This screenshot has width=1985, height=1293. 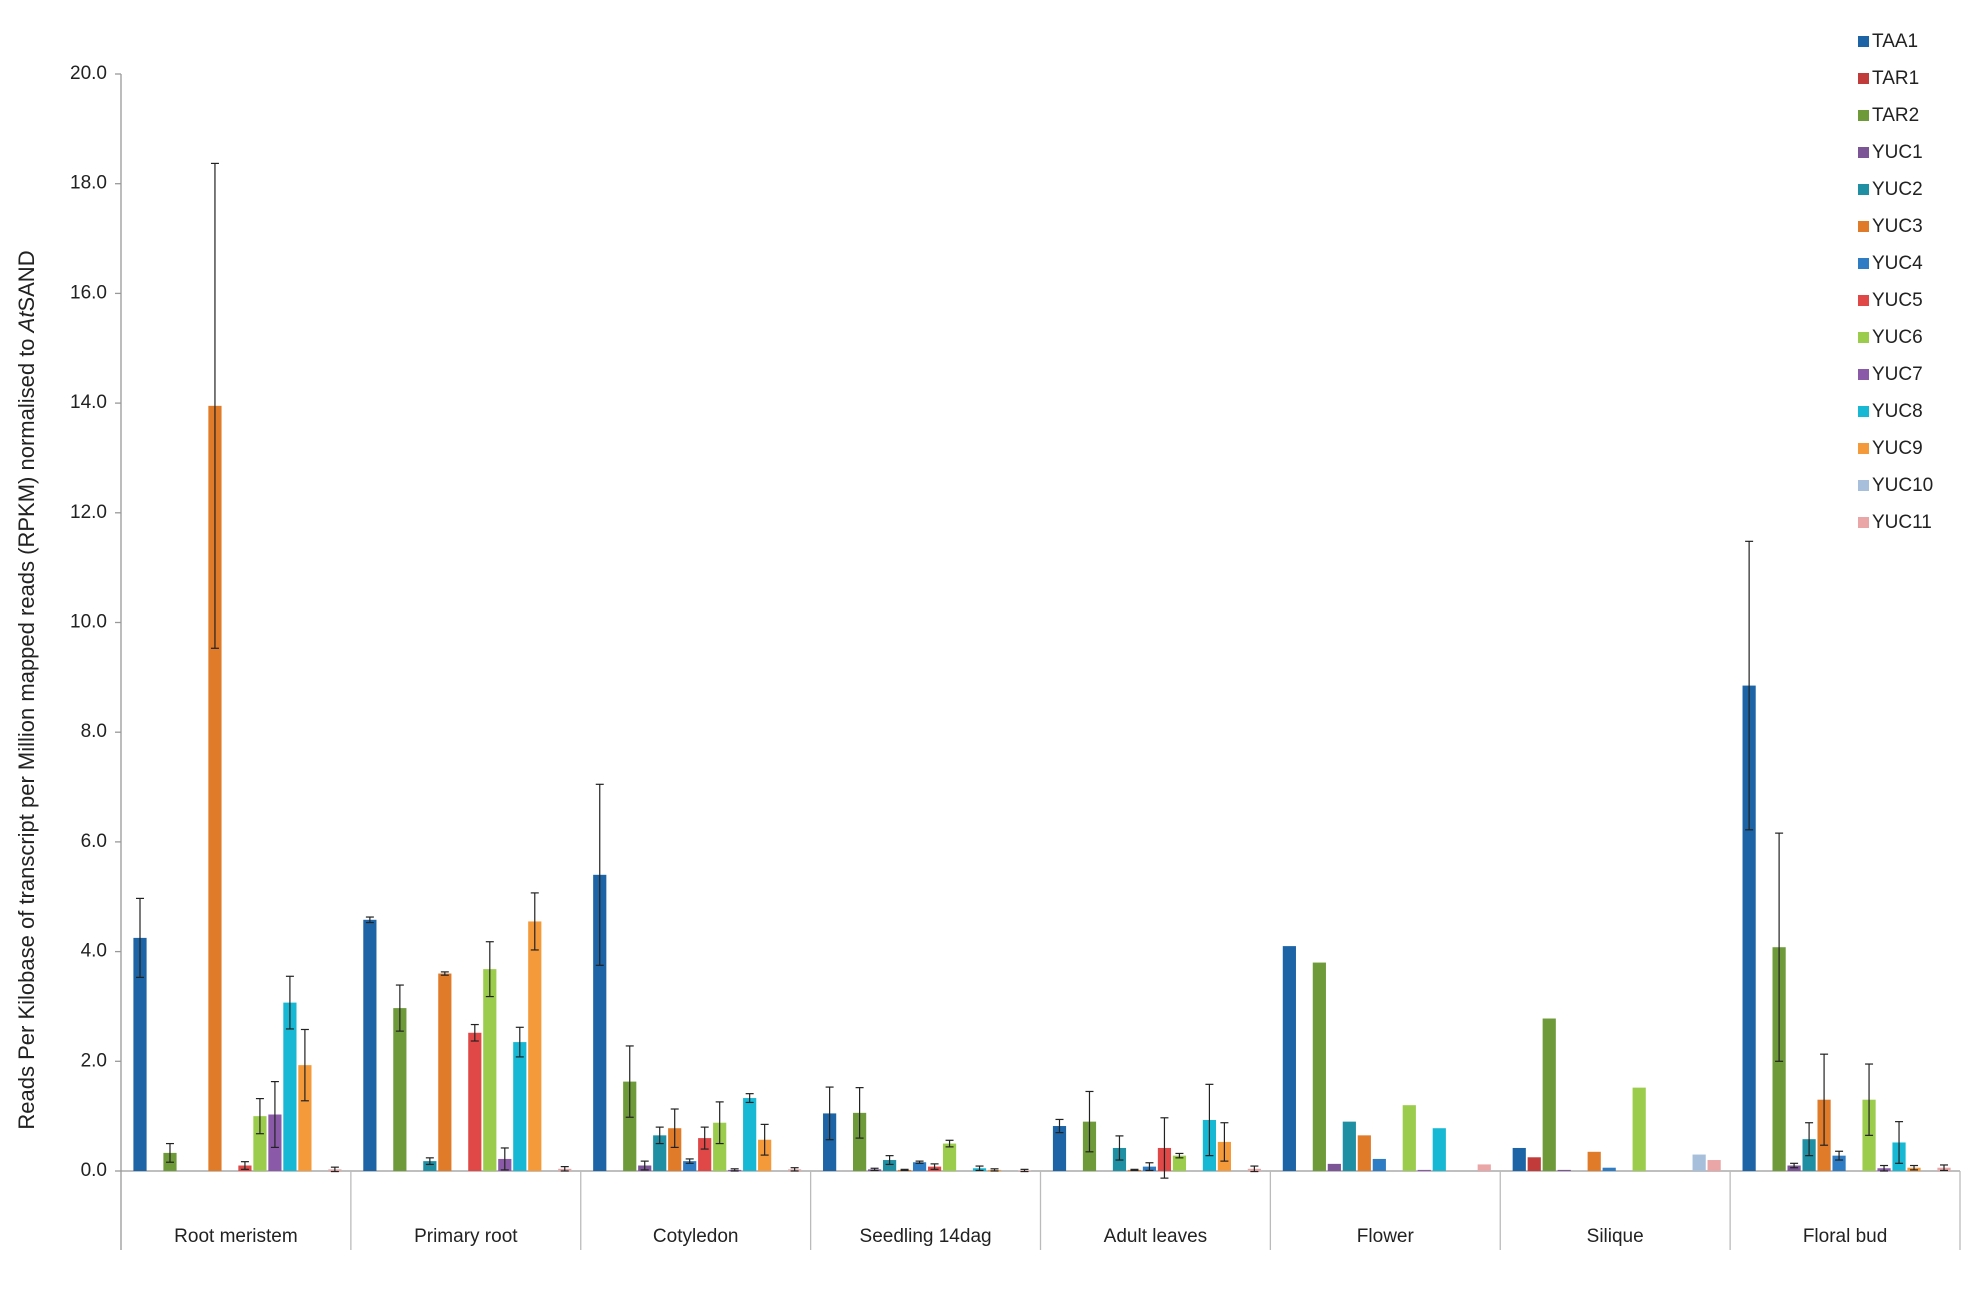 What do you see at coordinates (88, 402) in the screenshot?
I see `y-tick-label: 14.0` at bounding box center [88, 402].